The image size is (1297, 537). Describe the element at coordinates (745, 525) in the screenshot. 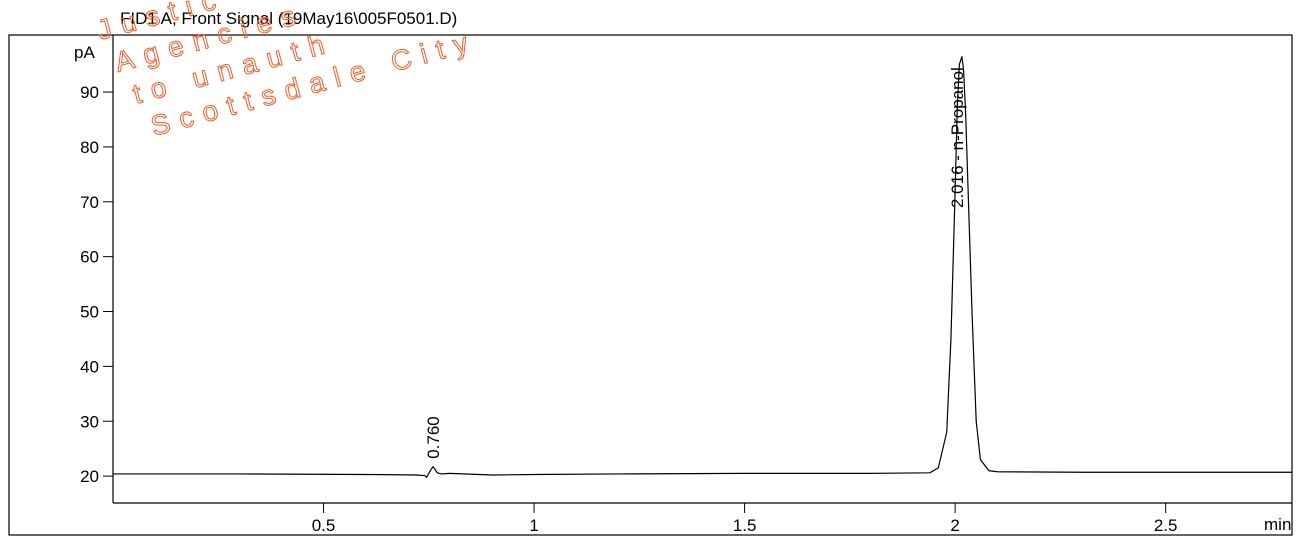

I see `x-tick-label: 1.5` at that location.